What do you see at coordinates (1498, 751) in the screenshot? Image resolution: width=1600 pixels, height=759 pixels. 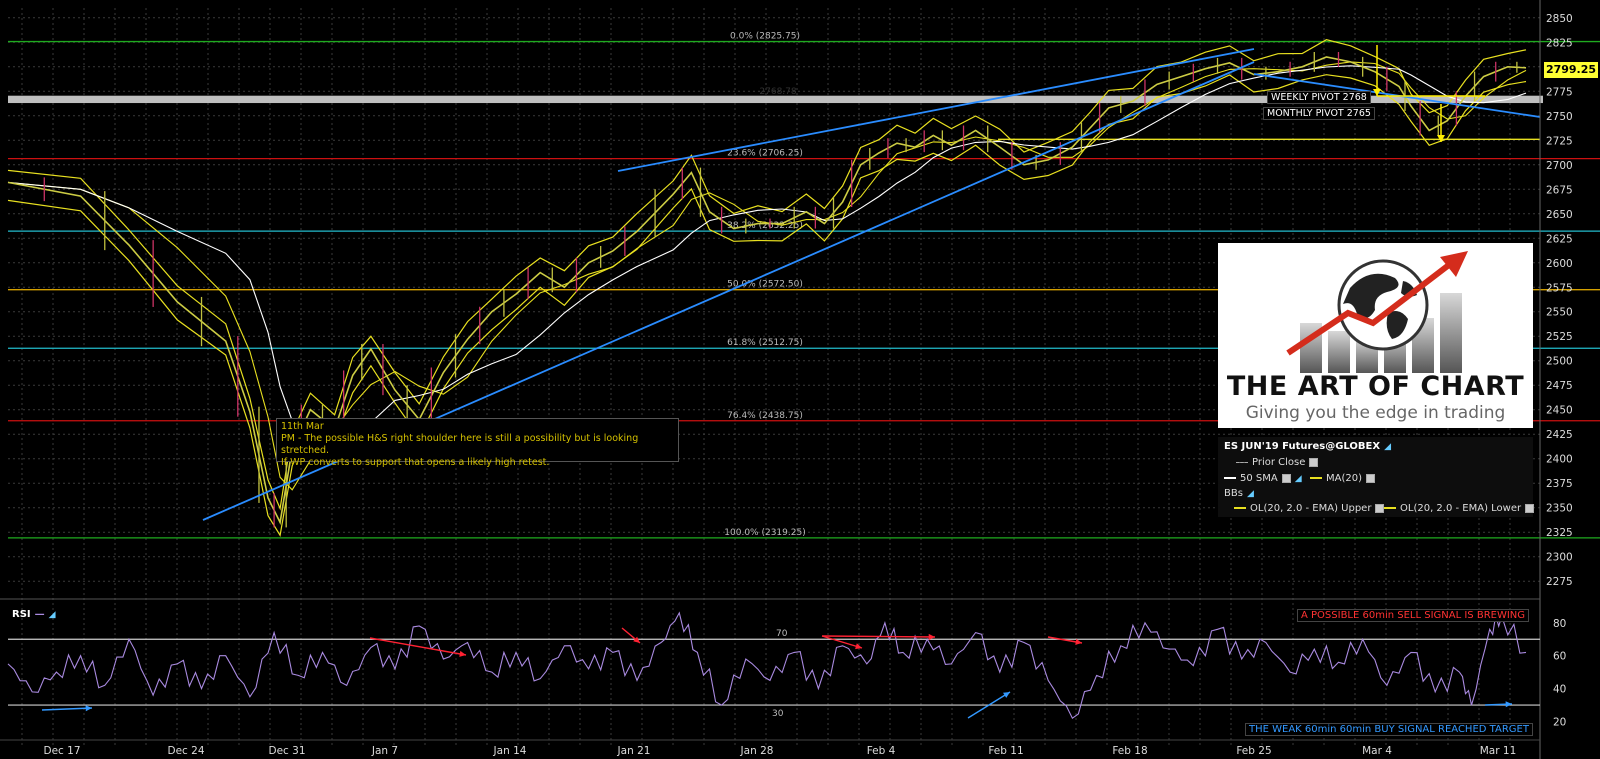 I see `date-tick-label: Mar 11` at bounding box center [1498, 751].